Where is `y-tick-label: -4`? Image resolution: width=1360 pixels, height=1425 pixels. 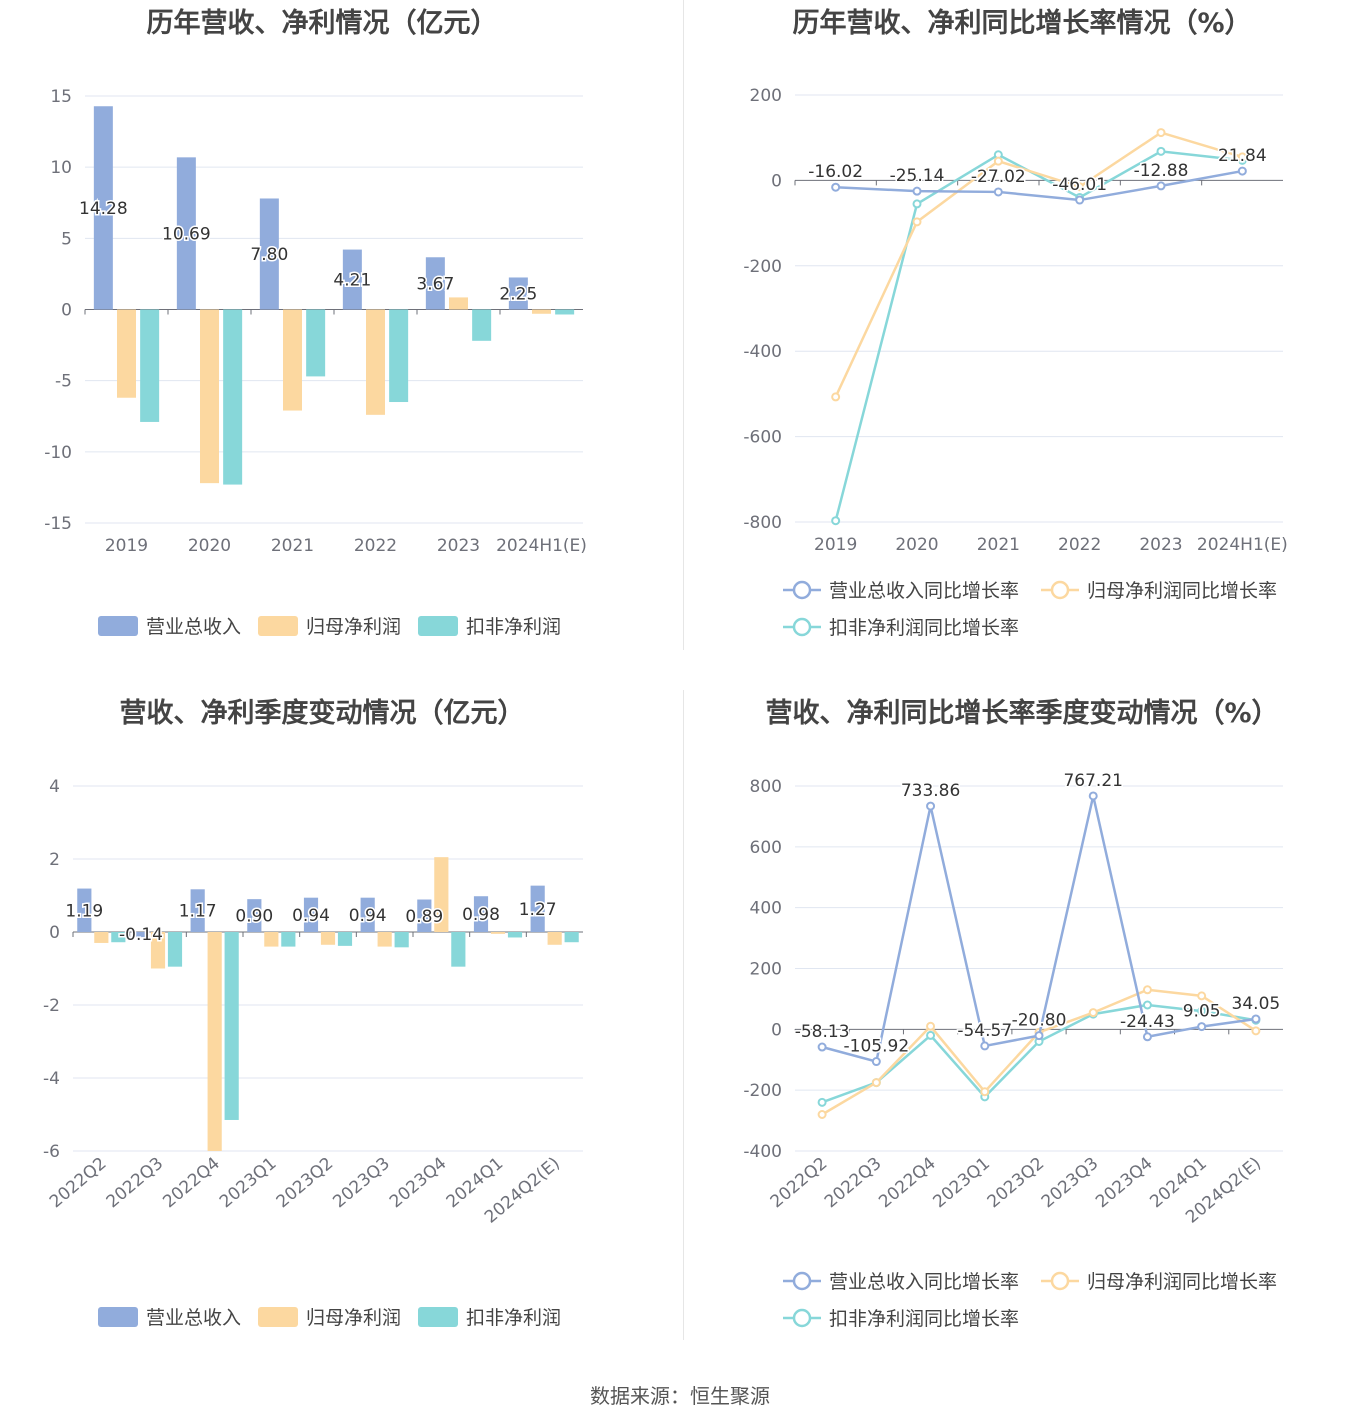 y-tick-label: -4 is located at coordinates (51, 1079).